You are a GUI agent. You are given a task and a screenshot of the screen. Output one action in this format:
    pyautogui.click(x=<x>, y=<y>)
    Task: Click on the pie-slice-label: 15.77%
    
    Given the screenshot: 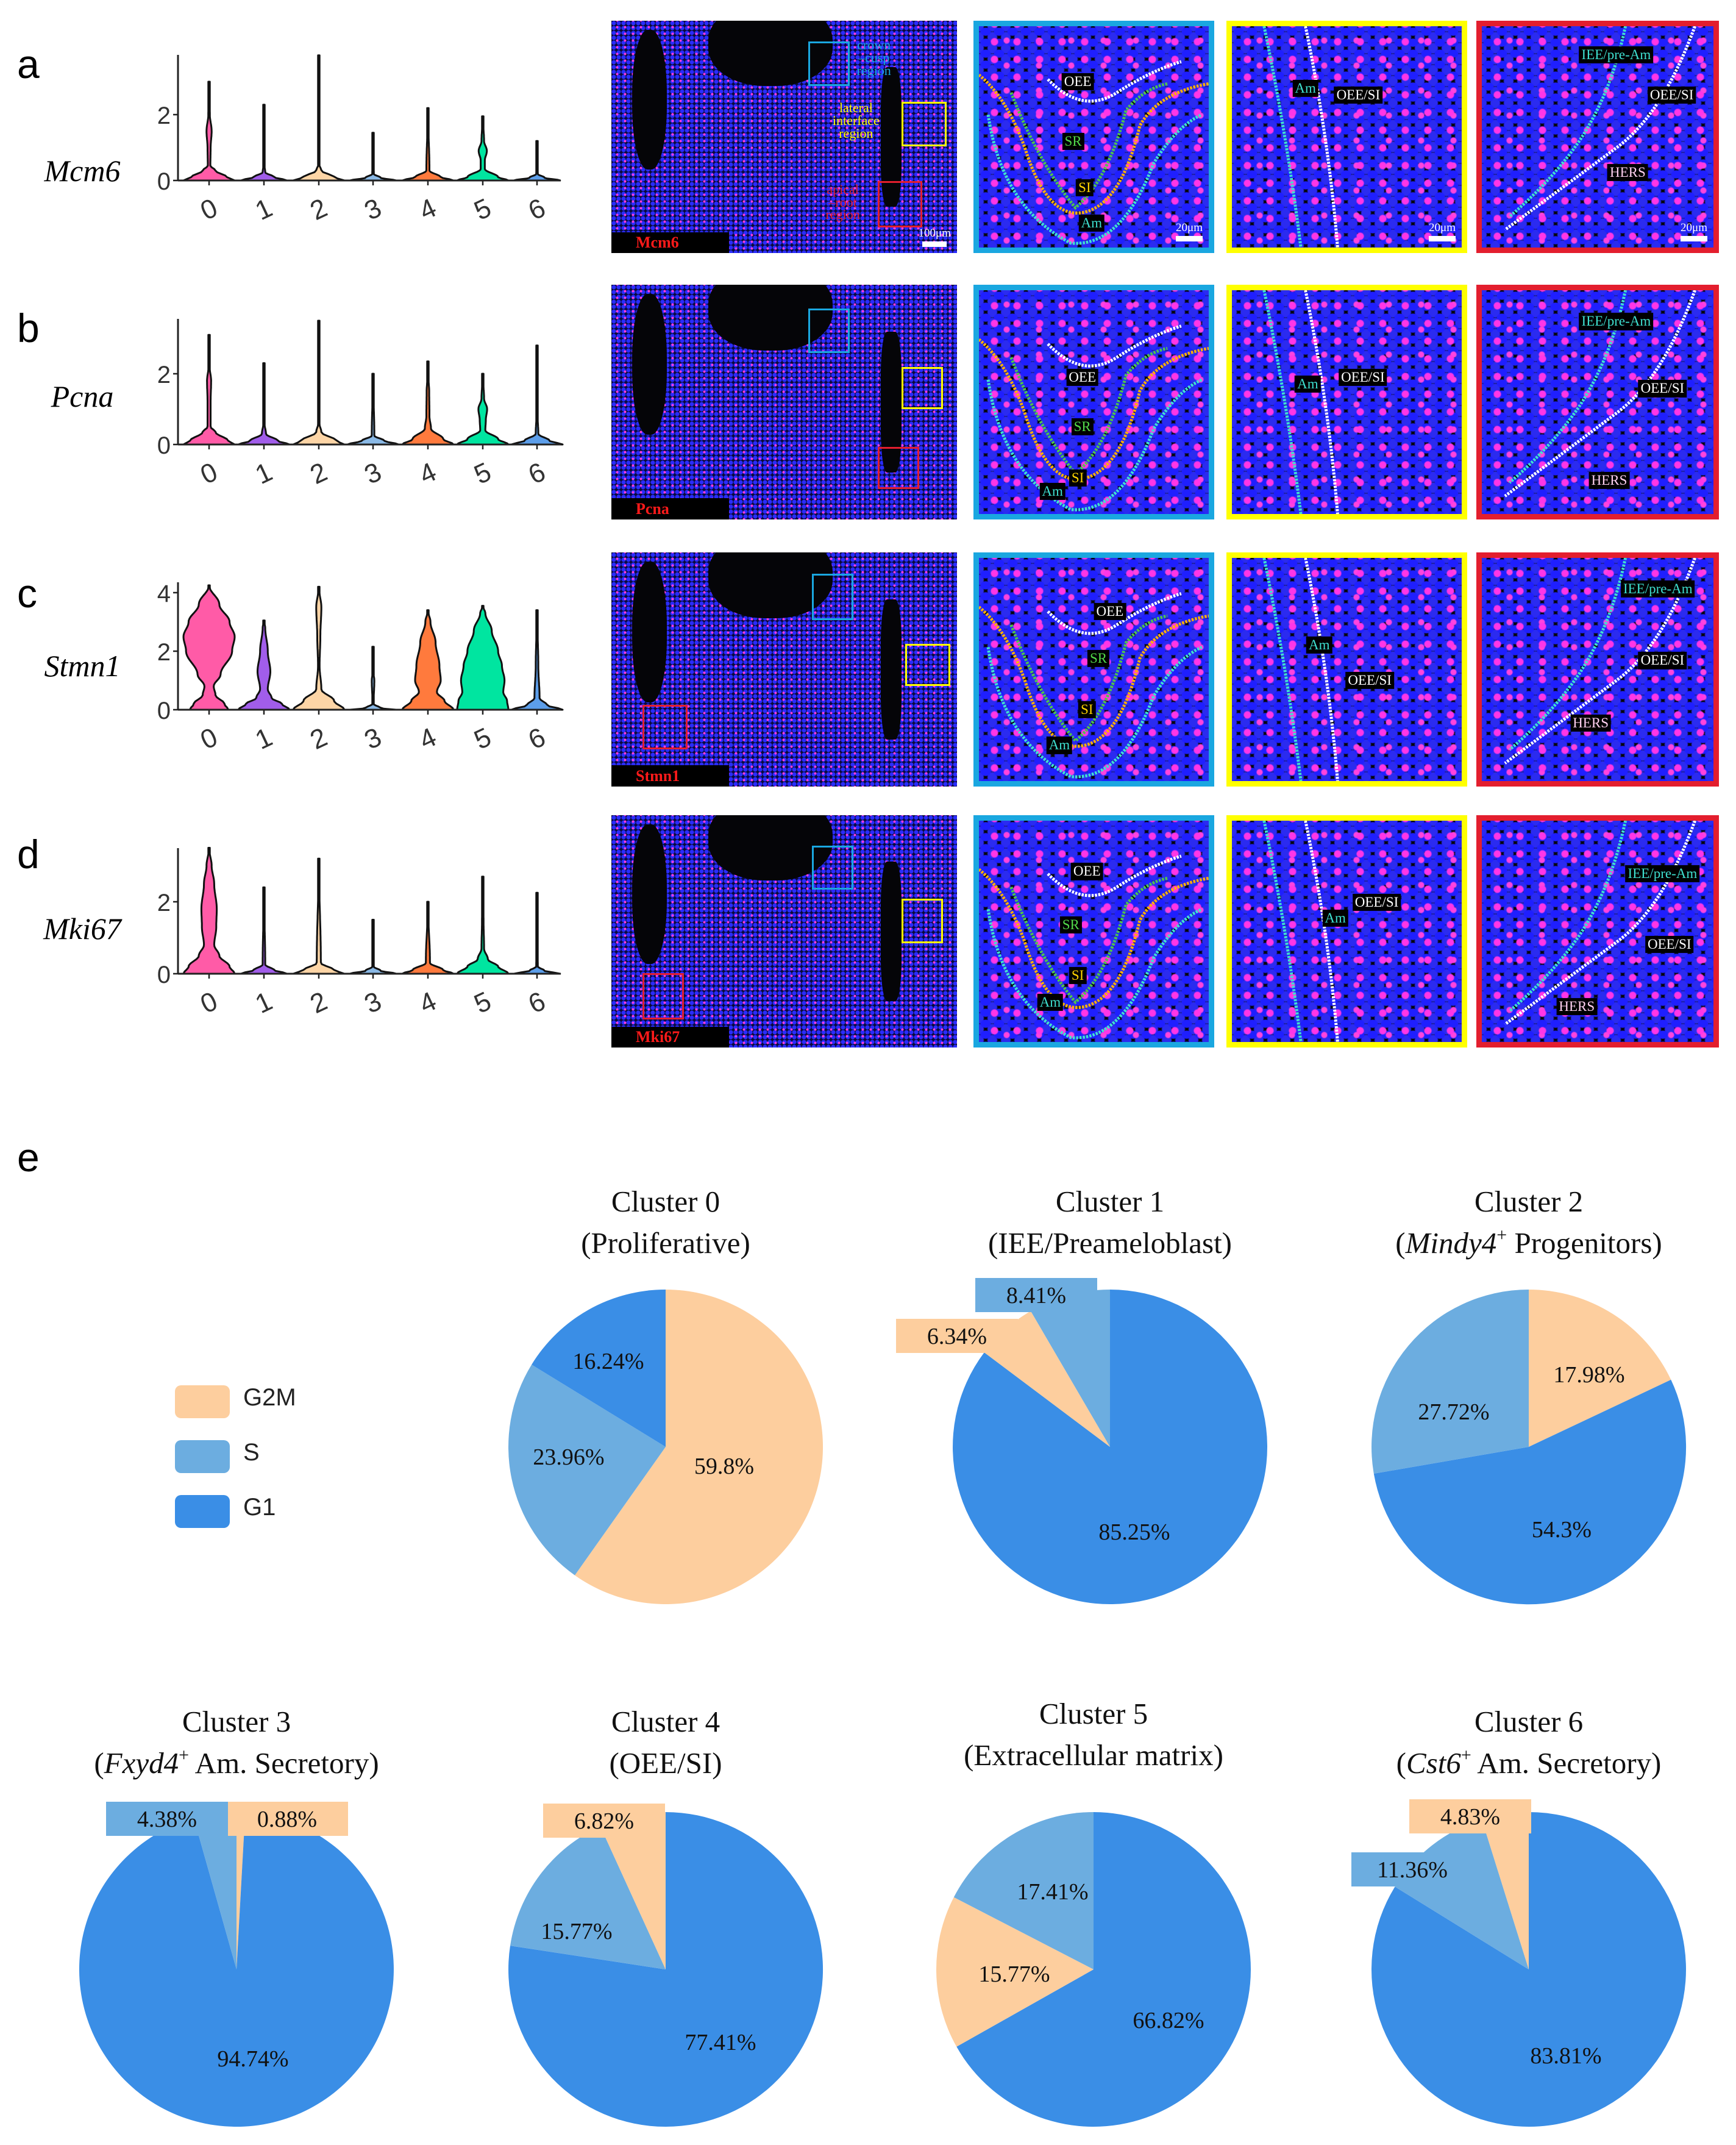 What is the action you would take?
    pyautogui.click(x=1014, y=1974)
    